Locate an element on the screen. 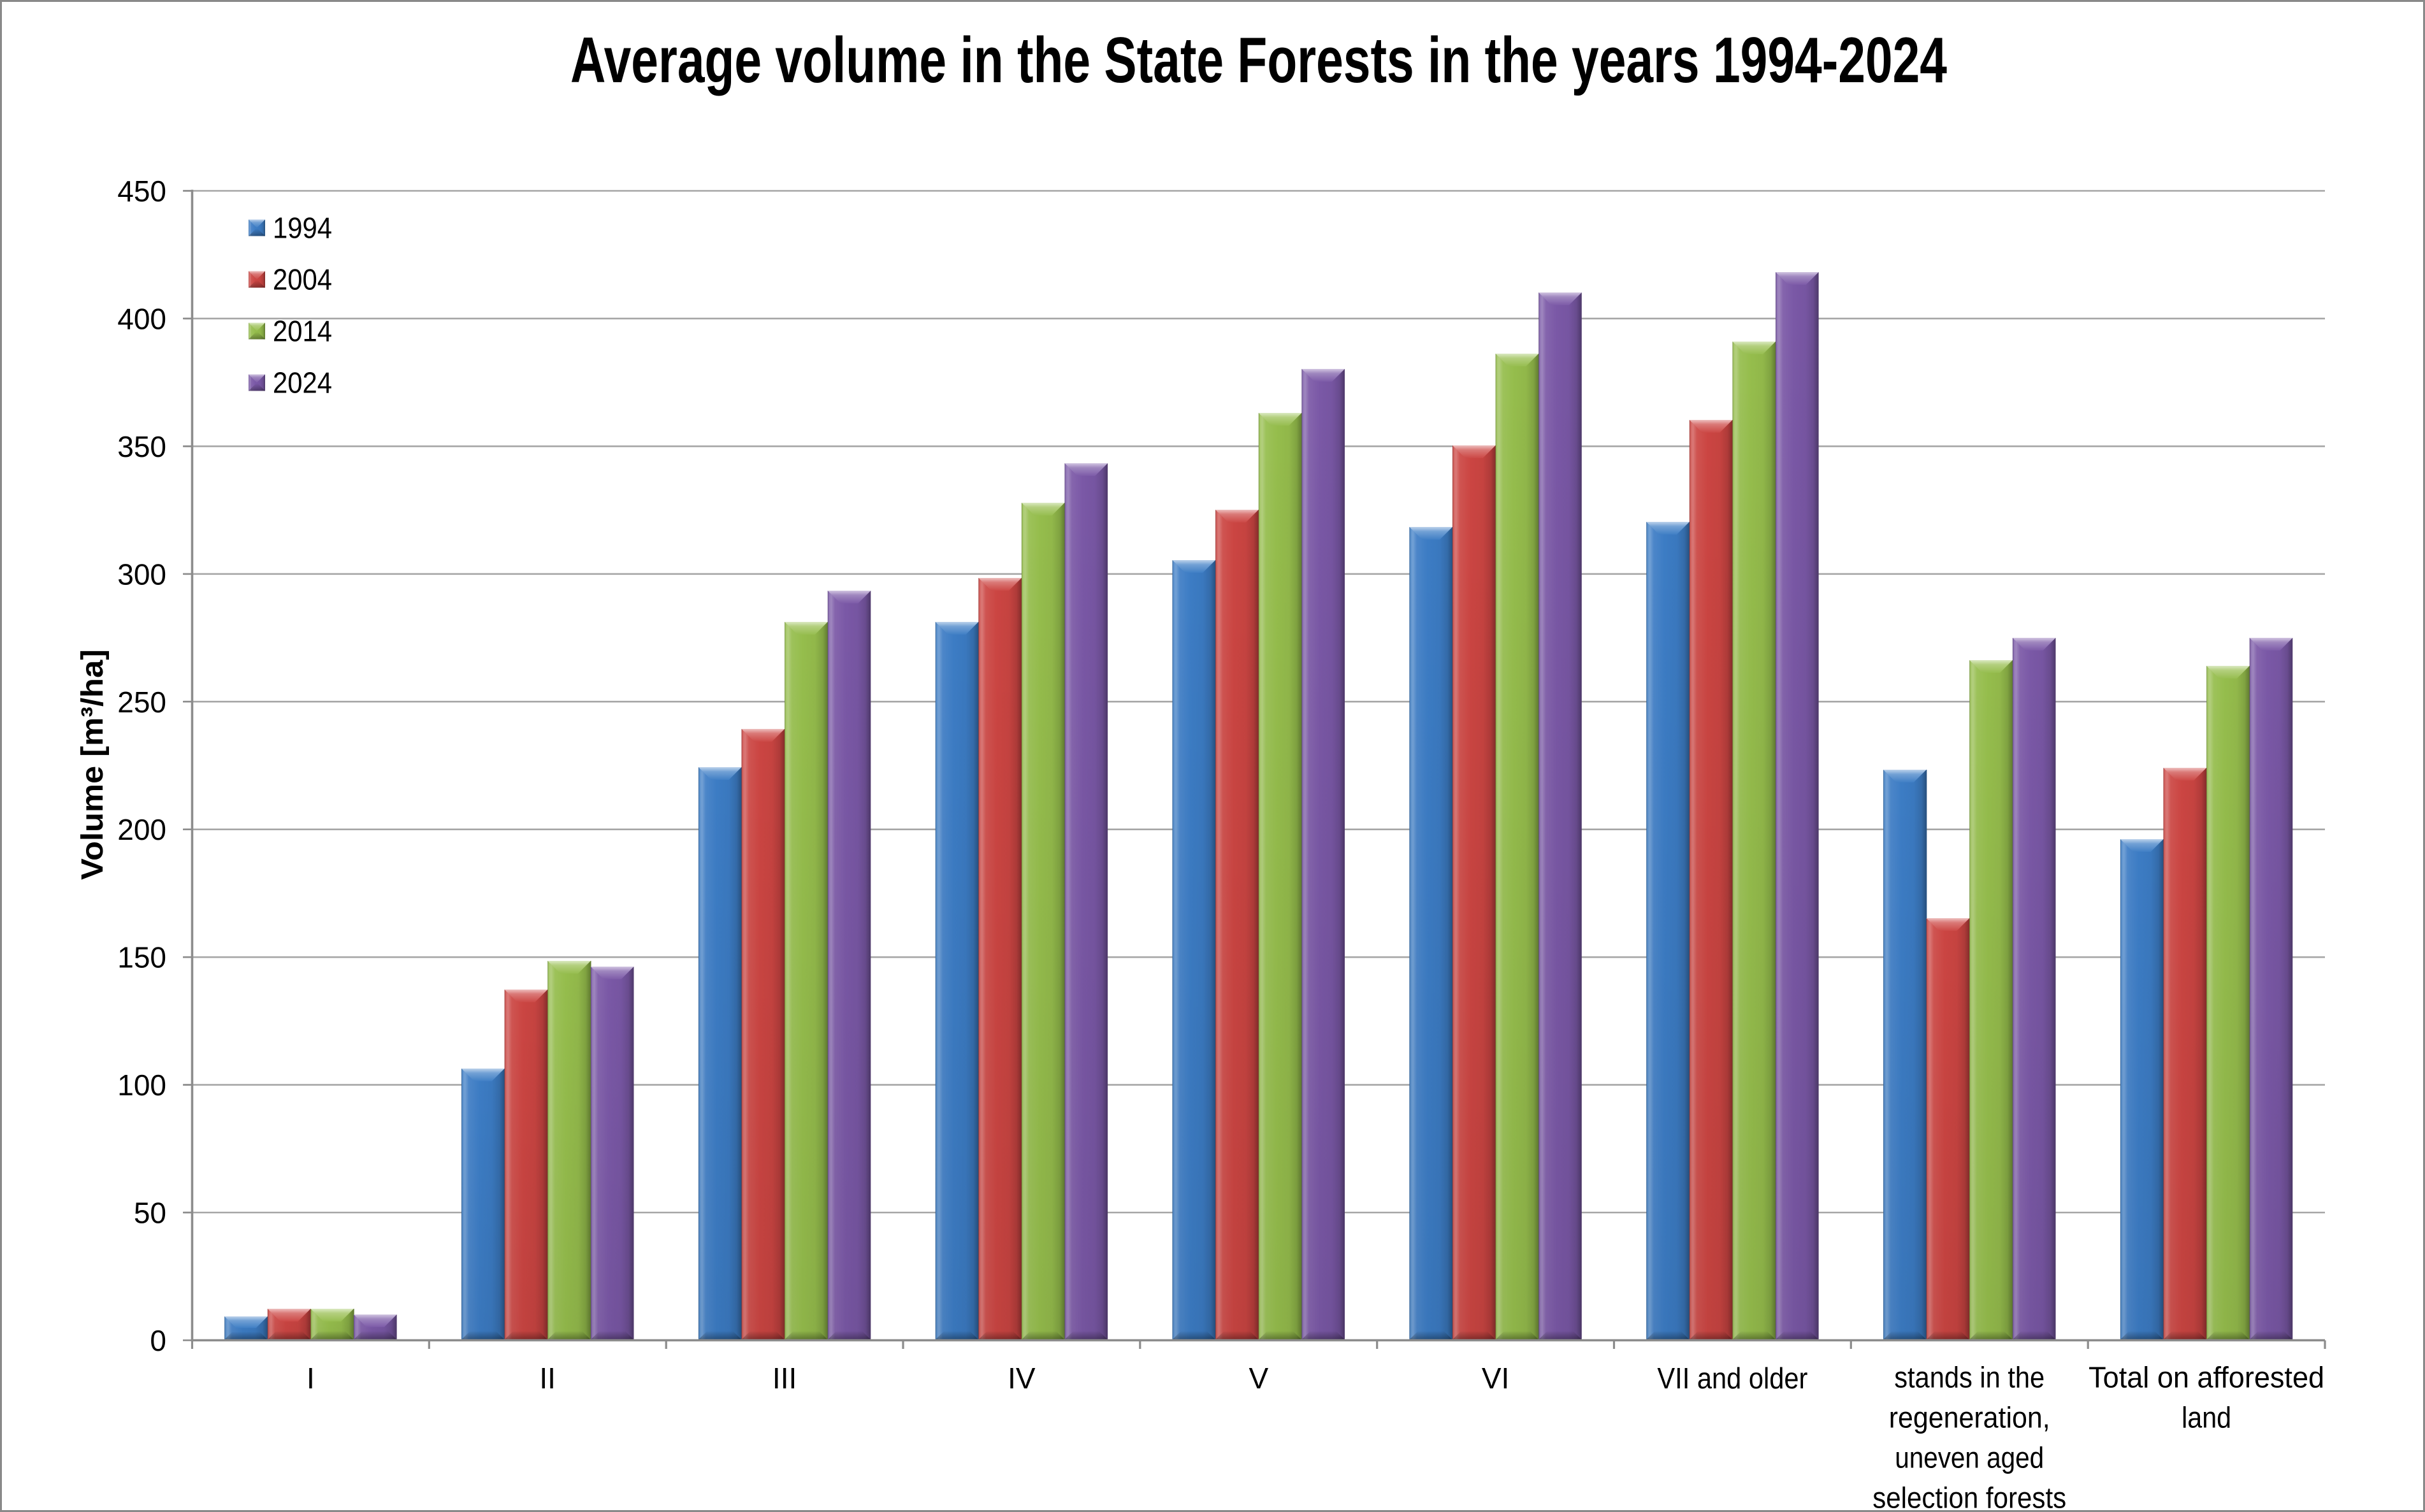 The height and width of the screenshot is (1512, 2425). svg-text: 400 is located at coordinates (141, 318).